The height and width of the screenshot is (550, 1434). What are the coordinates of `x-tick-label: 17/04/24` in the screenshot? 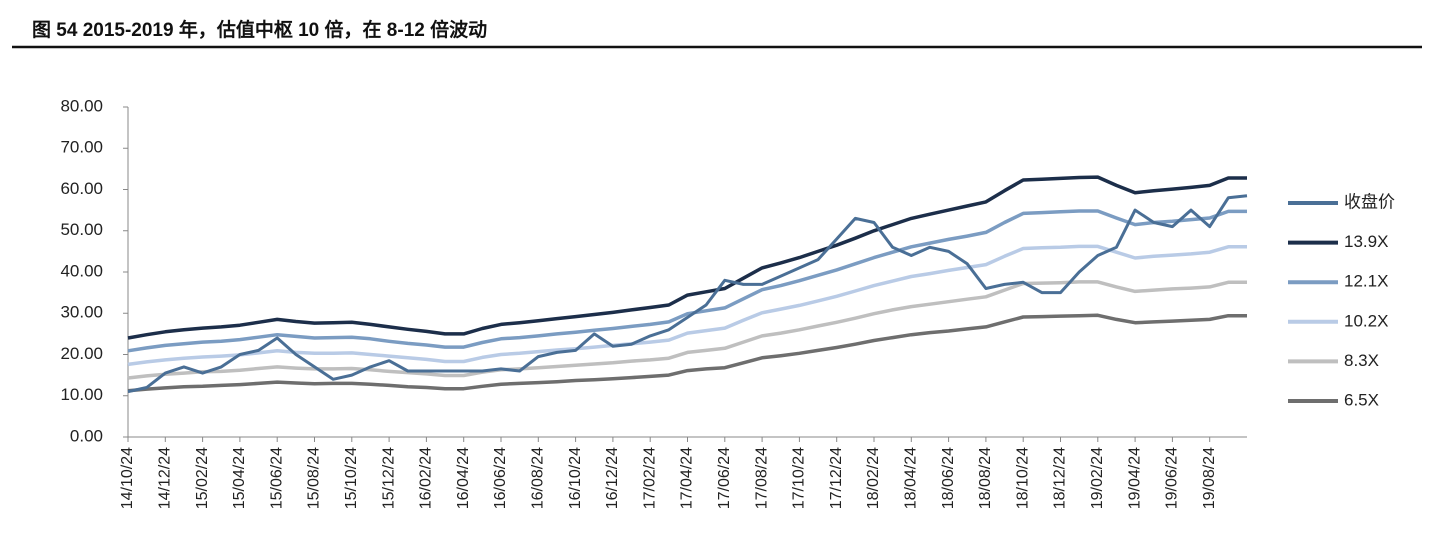 It's located at (687, 478).